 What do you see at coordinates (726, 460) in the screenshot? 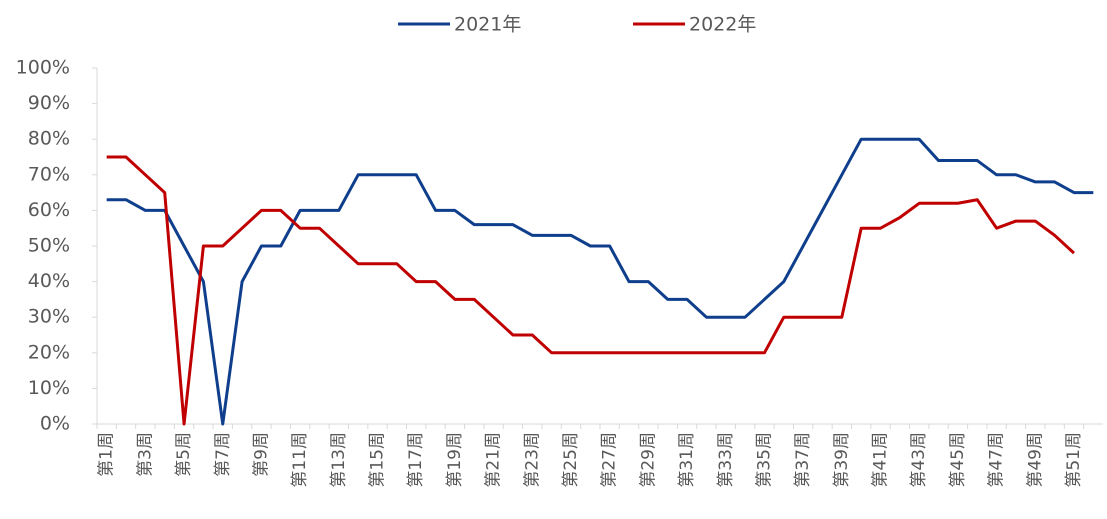
I see `x-tick-label: 第33周` at bounding box center [726, 460].